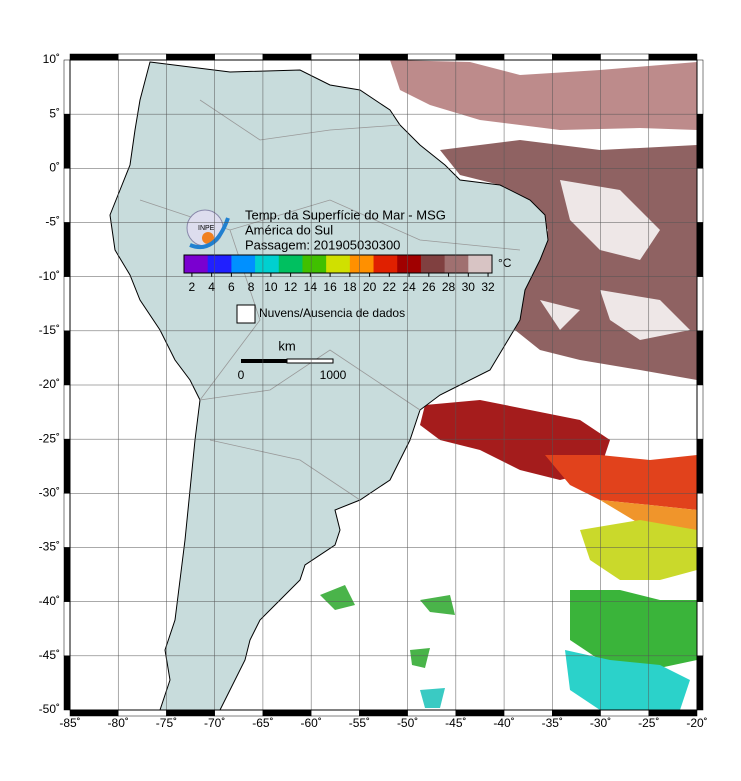 Image resolution: width=741 pixels, height=781 pixels. I want to click on lat-tick-label: -30˚, so click(49, 493).